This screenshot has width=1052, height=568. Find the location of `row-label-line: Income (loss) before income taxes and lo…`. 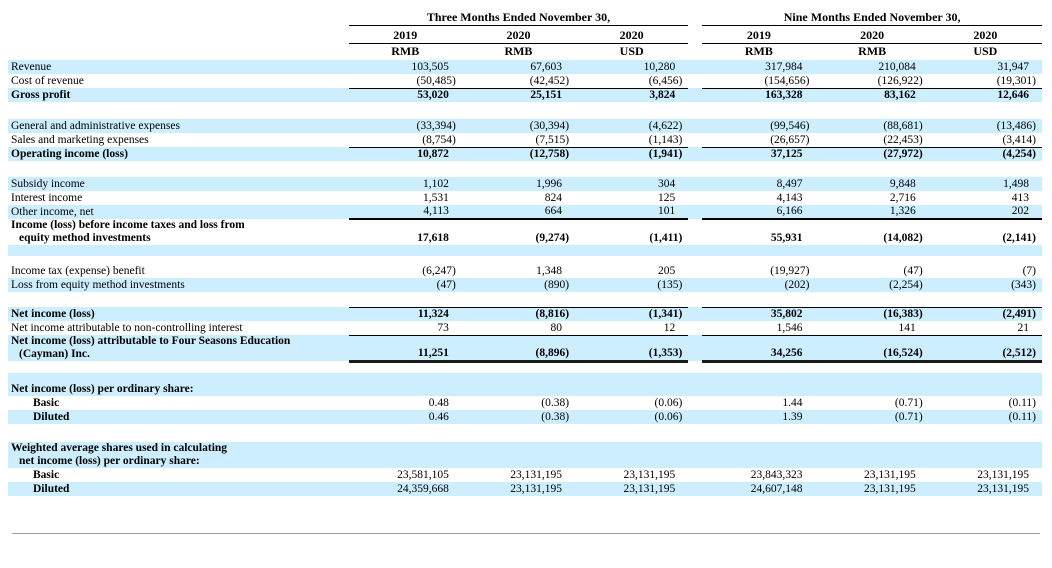

row-label-line: Income (loss) before income taxes and lo… is located at coordinates (128, 225).